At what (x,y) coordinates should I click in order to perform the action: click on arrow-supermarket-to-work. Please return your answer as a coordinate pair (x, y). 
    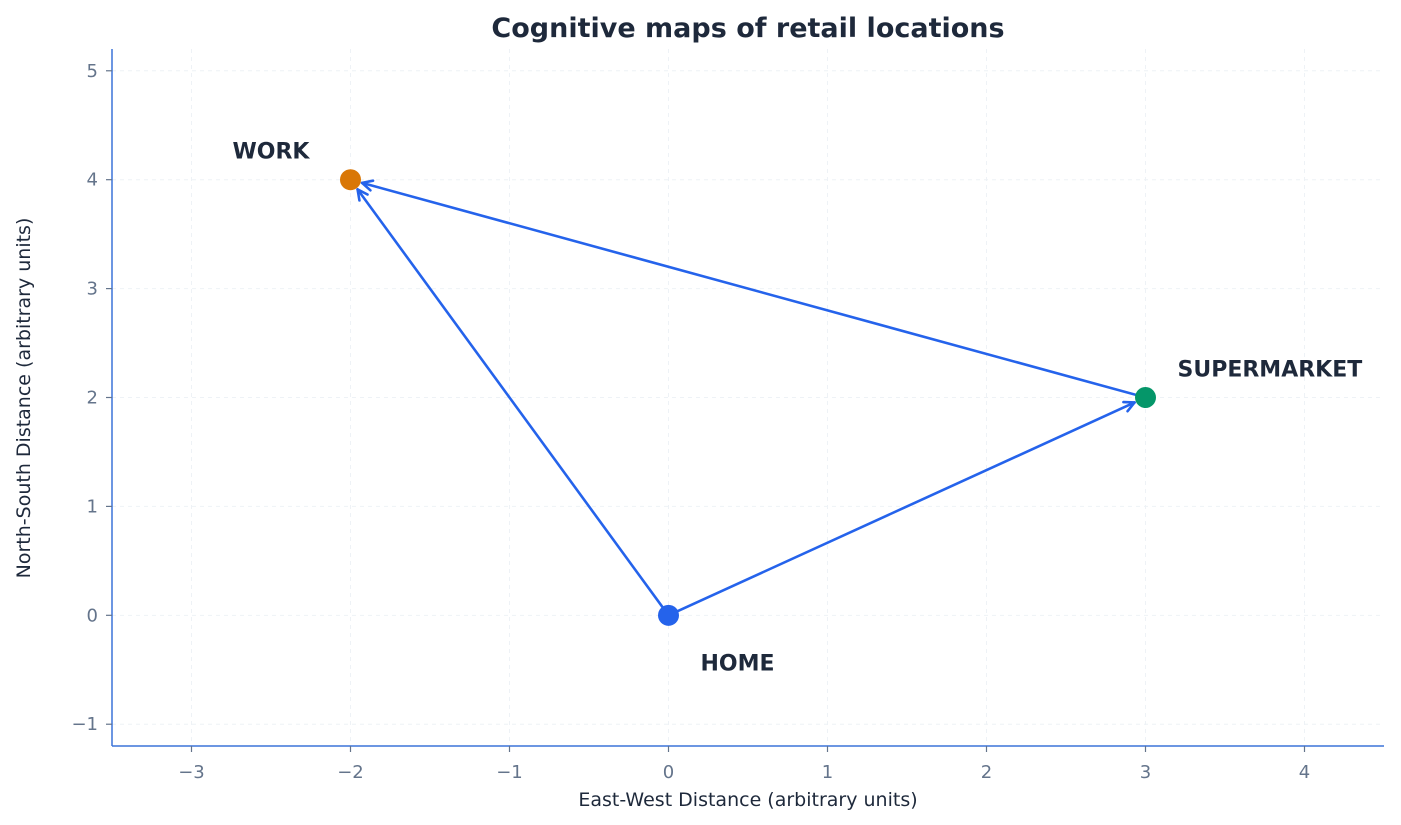
    Looking at the image, I should click on (753, 289).